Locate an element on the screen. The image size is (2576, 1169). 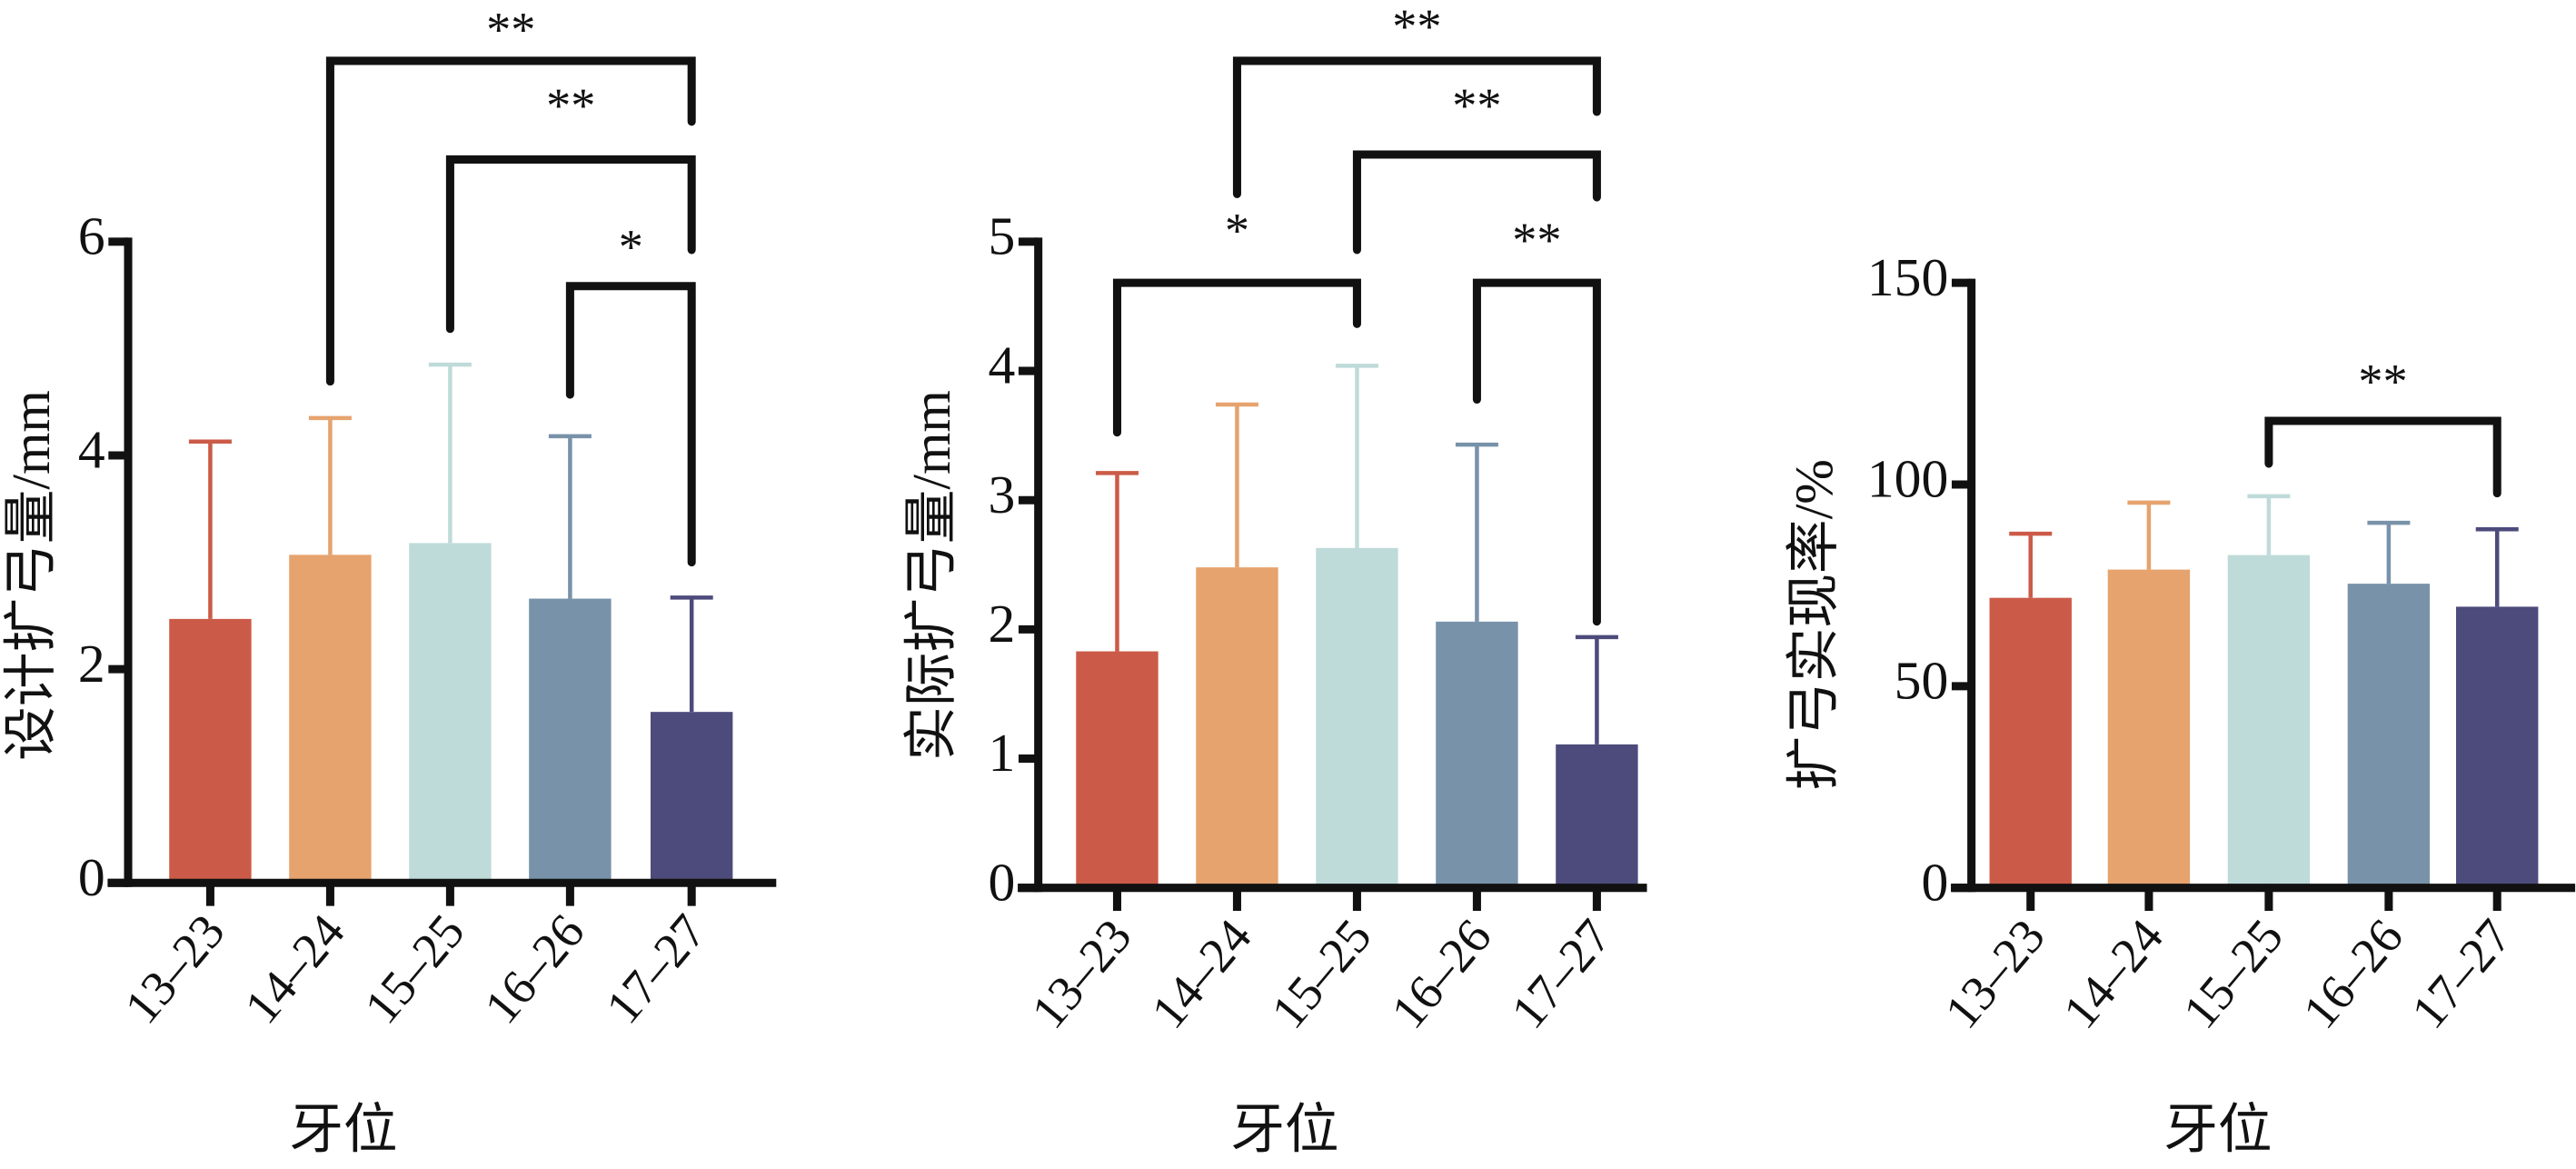
y-axis-label: 实际扩弓量/mm is located at coordinates (931, 575).